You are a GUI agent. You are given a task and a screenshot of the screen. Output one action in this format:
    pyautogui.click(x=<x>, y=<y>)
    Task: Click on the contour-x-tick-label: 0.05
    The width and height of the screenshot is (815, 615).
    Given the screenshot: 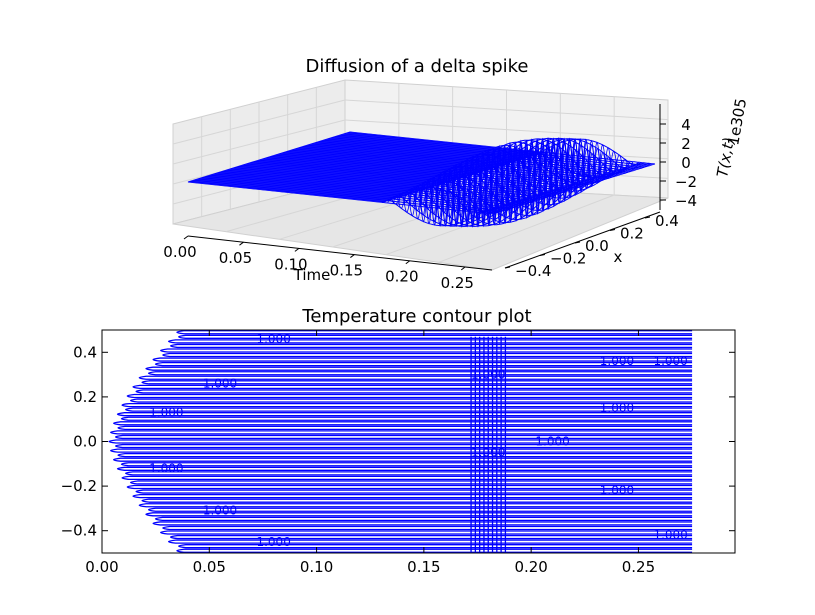 What is the action you would take?
    pyautogui.click(x=209, y=567)
    